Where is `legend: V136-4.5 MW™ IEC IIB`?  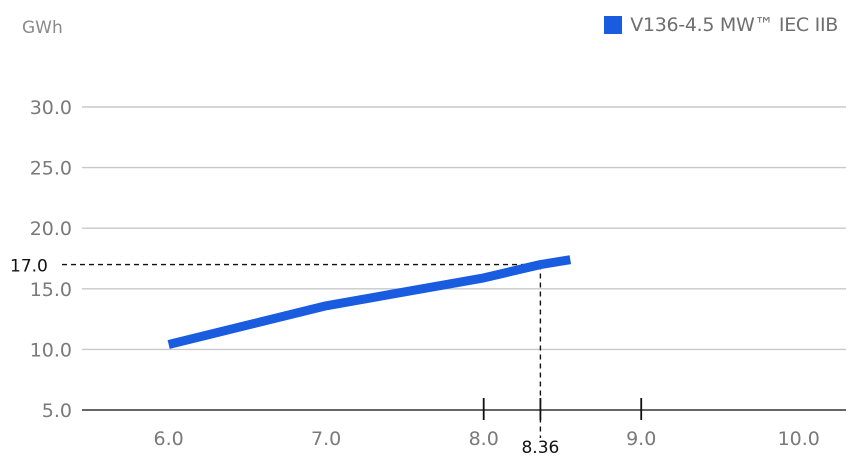 legend: V136-4.5 MW™ IEC IIB is located at coordinates (721, 25).